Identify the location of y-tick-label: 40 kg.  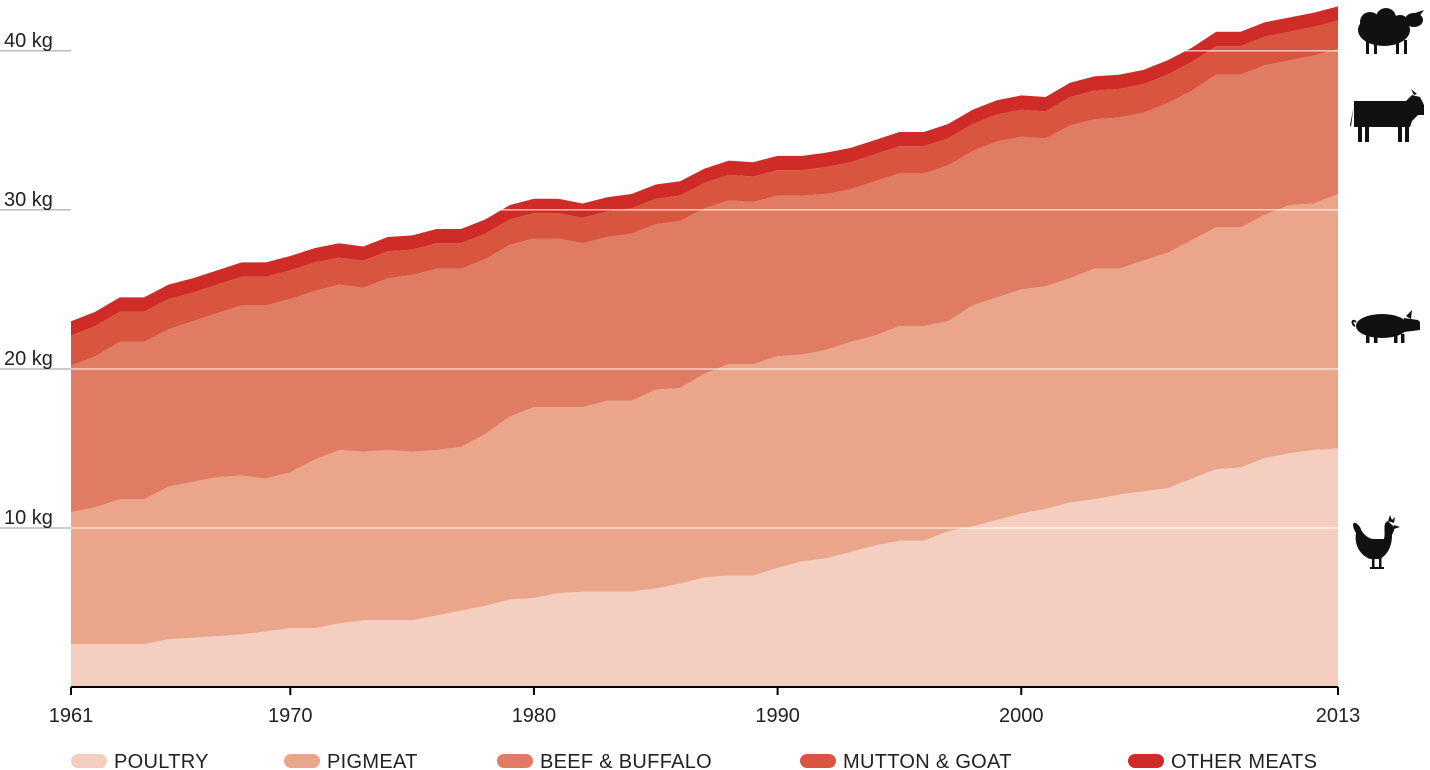
(28, 41).